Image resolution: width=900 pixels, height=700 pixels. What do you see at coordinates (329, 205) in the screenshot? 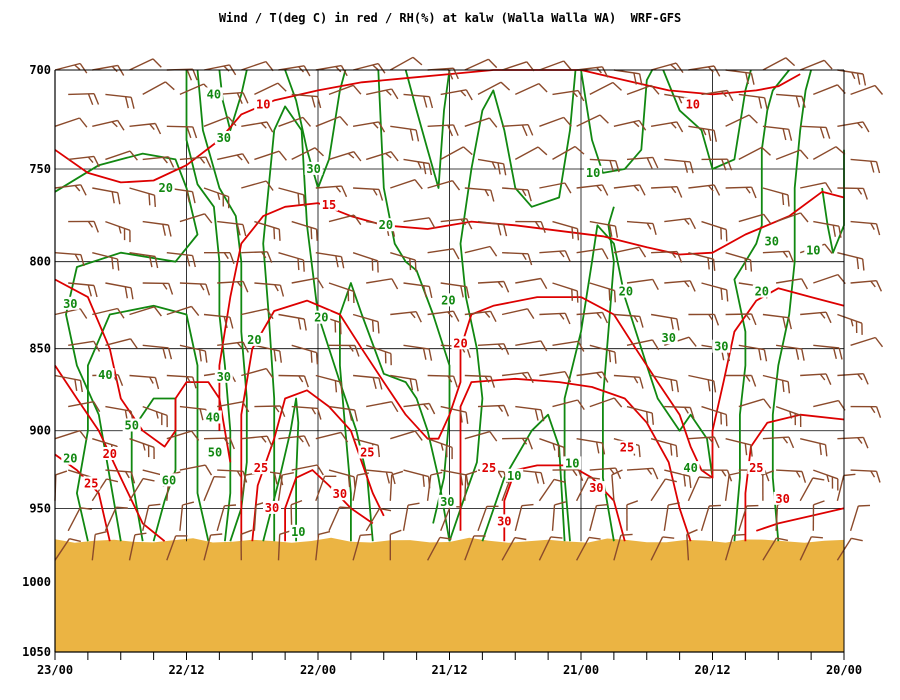
I see `label-text: 15` at bounding box center [329, 205].